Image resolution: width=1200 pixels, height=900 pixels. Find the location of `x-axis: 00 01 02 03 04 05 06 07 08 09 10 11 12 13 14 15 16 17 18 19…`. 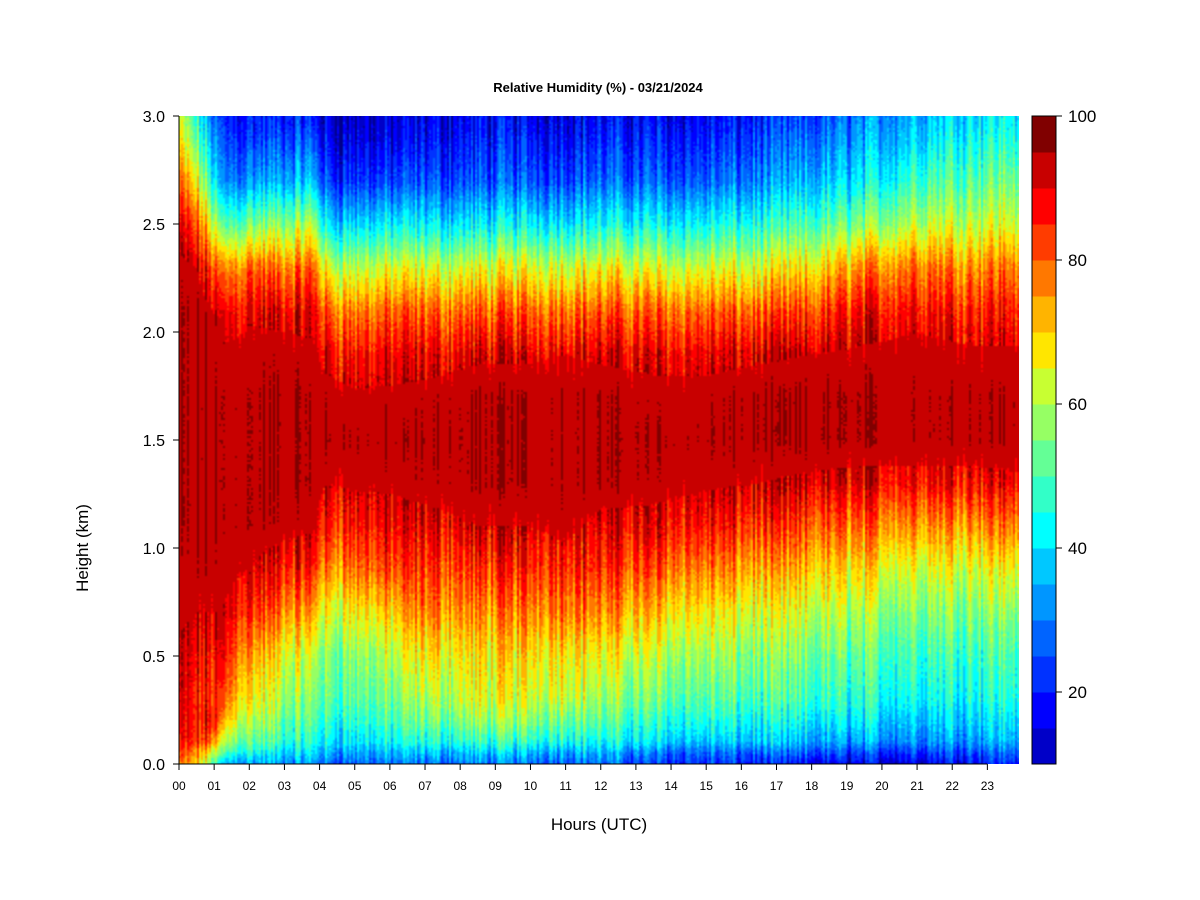

x-axis: 00 01 02 03 04 05 06 07 08 09 10 11 12 13 14 15 16 17 18 19… is located at coordinates (583, 778).